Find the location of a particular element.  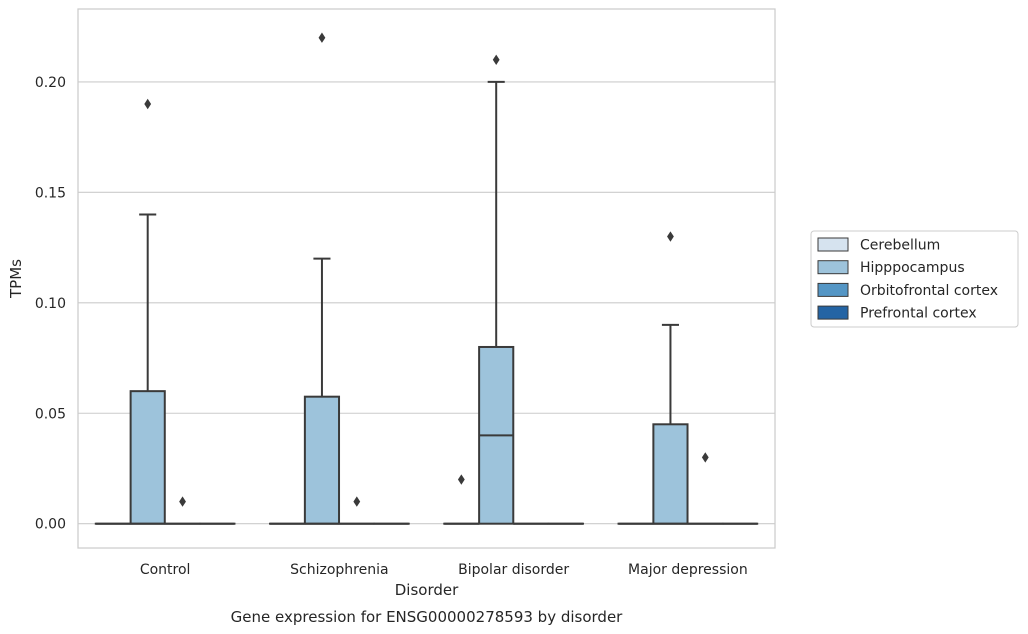

legend-item: Hipppocampus is located at coordinates (891, 268).